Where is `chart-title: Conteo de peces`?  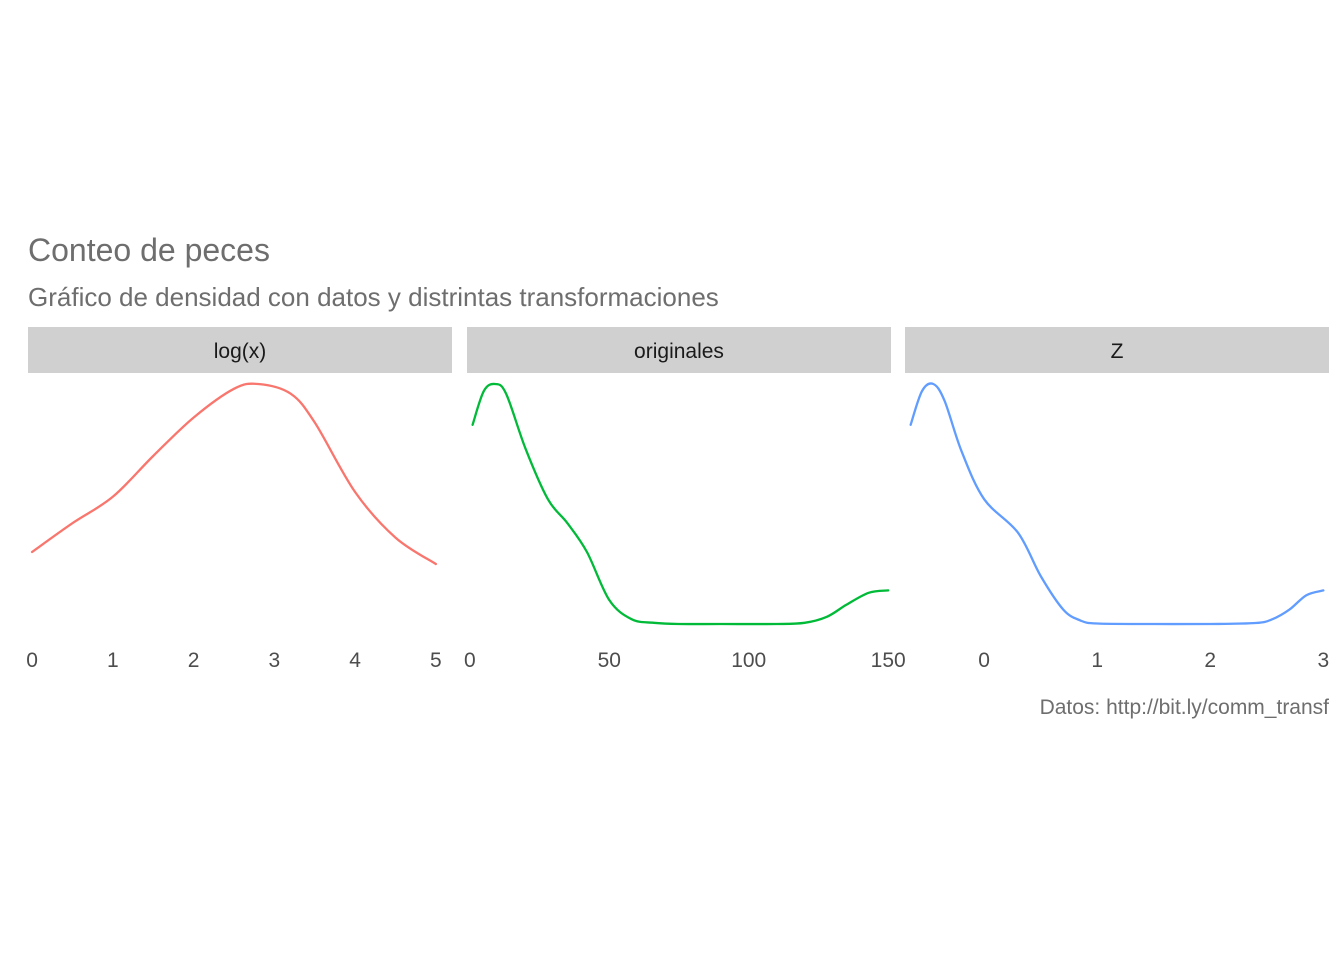
chart-title: Conteo de peces is located at coordinates (149, 250).